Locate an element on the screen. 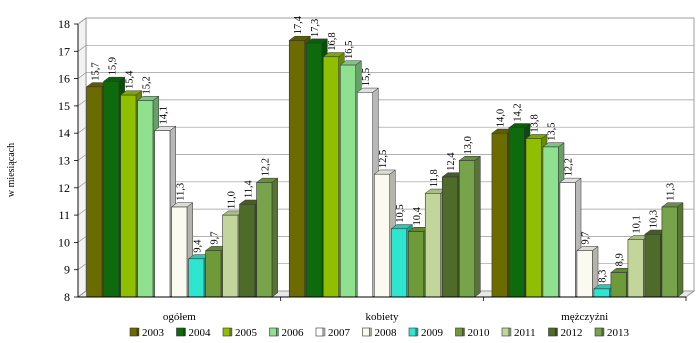 The width and height of the screenshot is (696, 343). y-tick-label: 8 is located at coordinates (67, 297).